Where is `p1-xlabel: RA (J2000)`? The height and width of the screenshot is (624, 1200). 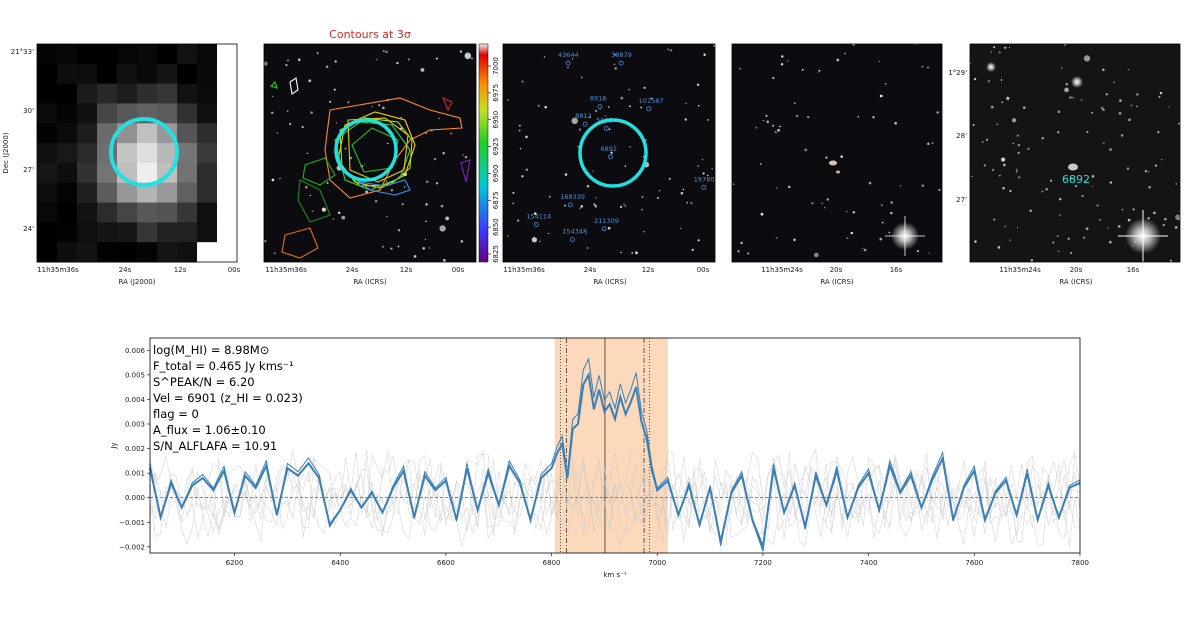
p1-xlabel: RA (J2000) is located at coordinates (137, 282).